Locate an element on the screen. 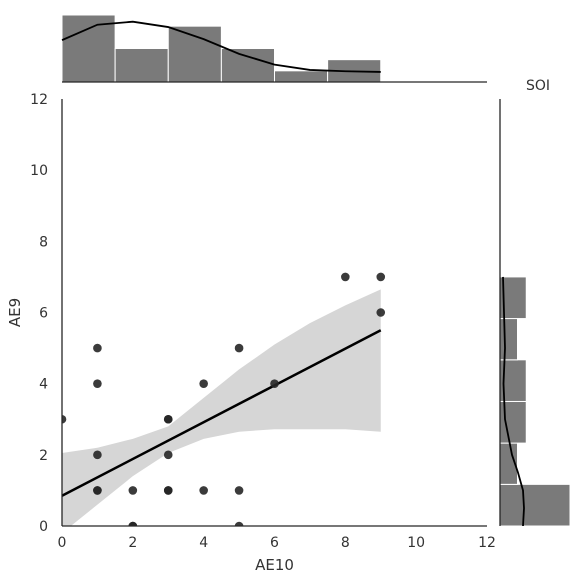 This screenshot has height=584, width=583. y-tick-label: 12 is located at coordinates (39, 100).